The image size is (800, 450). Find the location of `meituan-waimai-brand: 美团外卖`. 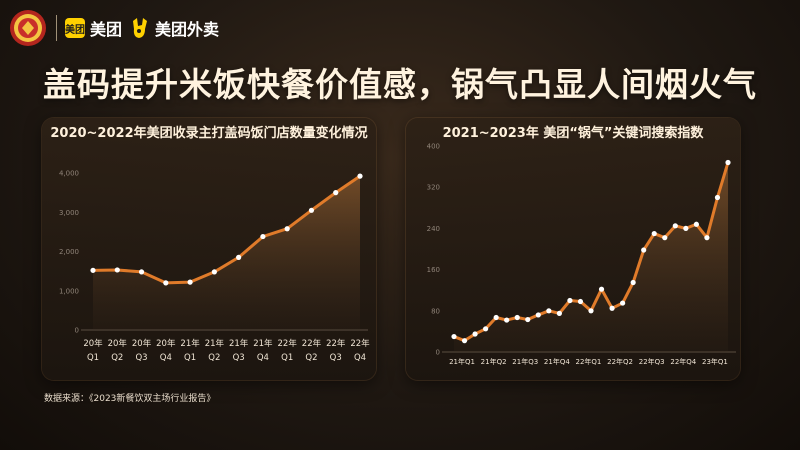

meituan-waimai-brand: 美团外卖 is located at coordinates (174, 28).